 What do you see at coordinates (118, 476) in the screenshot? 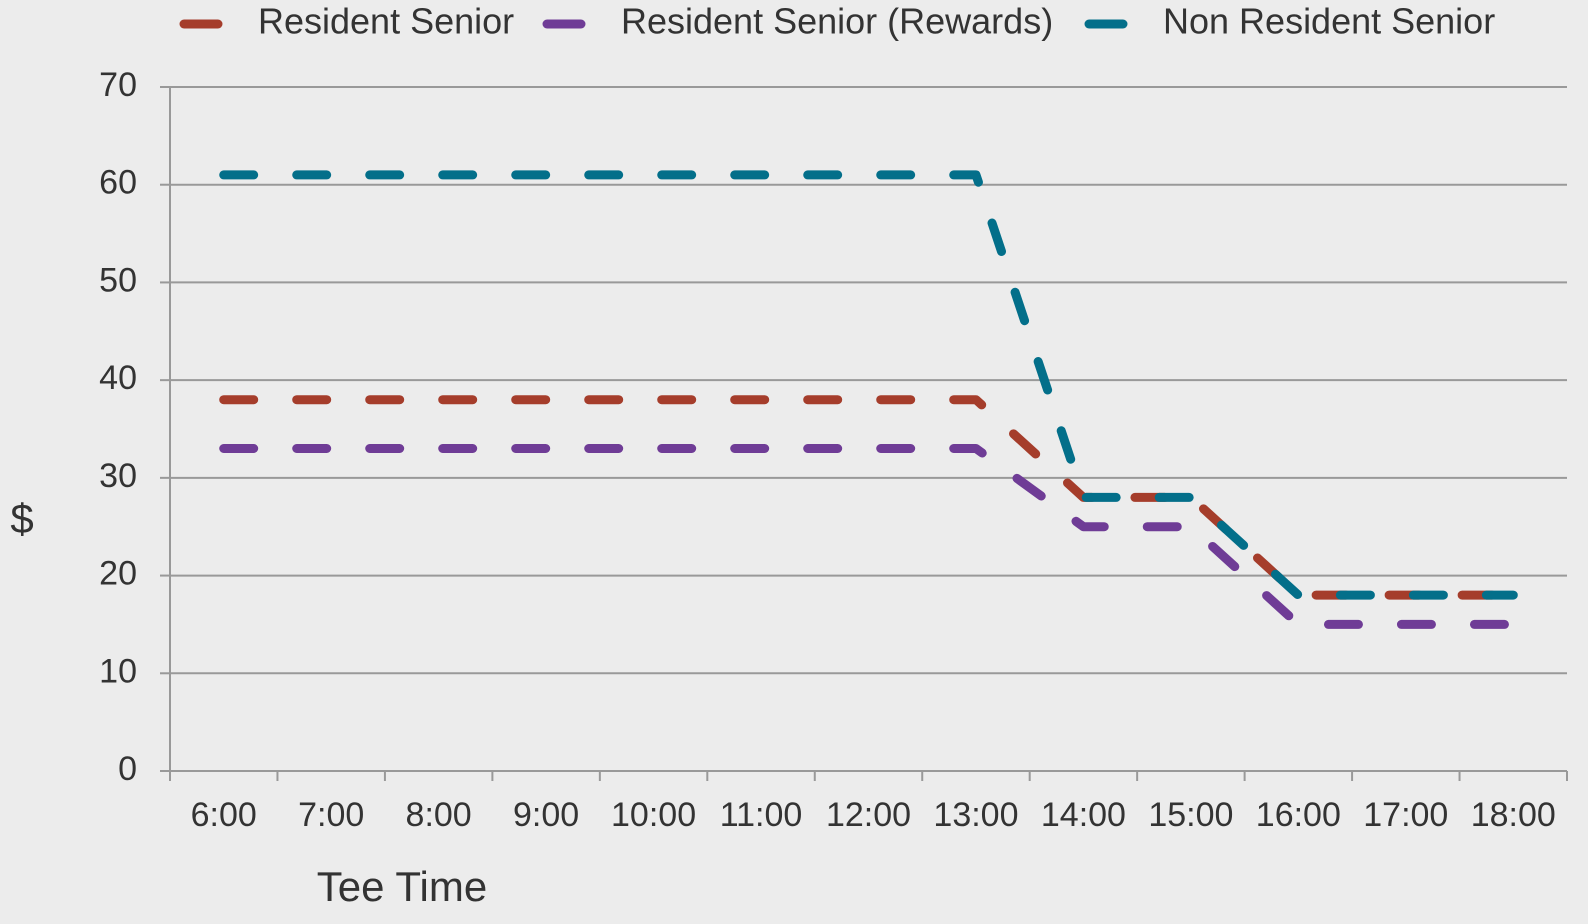
I see `y-tick-label: 30` at bounding box center [118, 476].